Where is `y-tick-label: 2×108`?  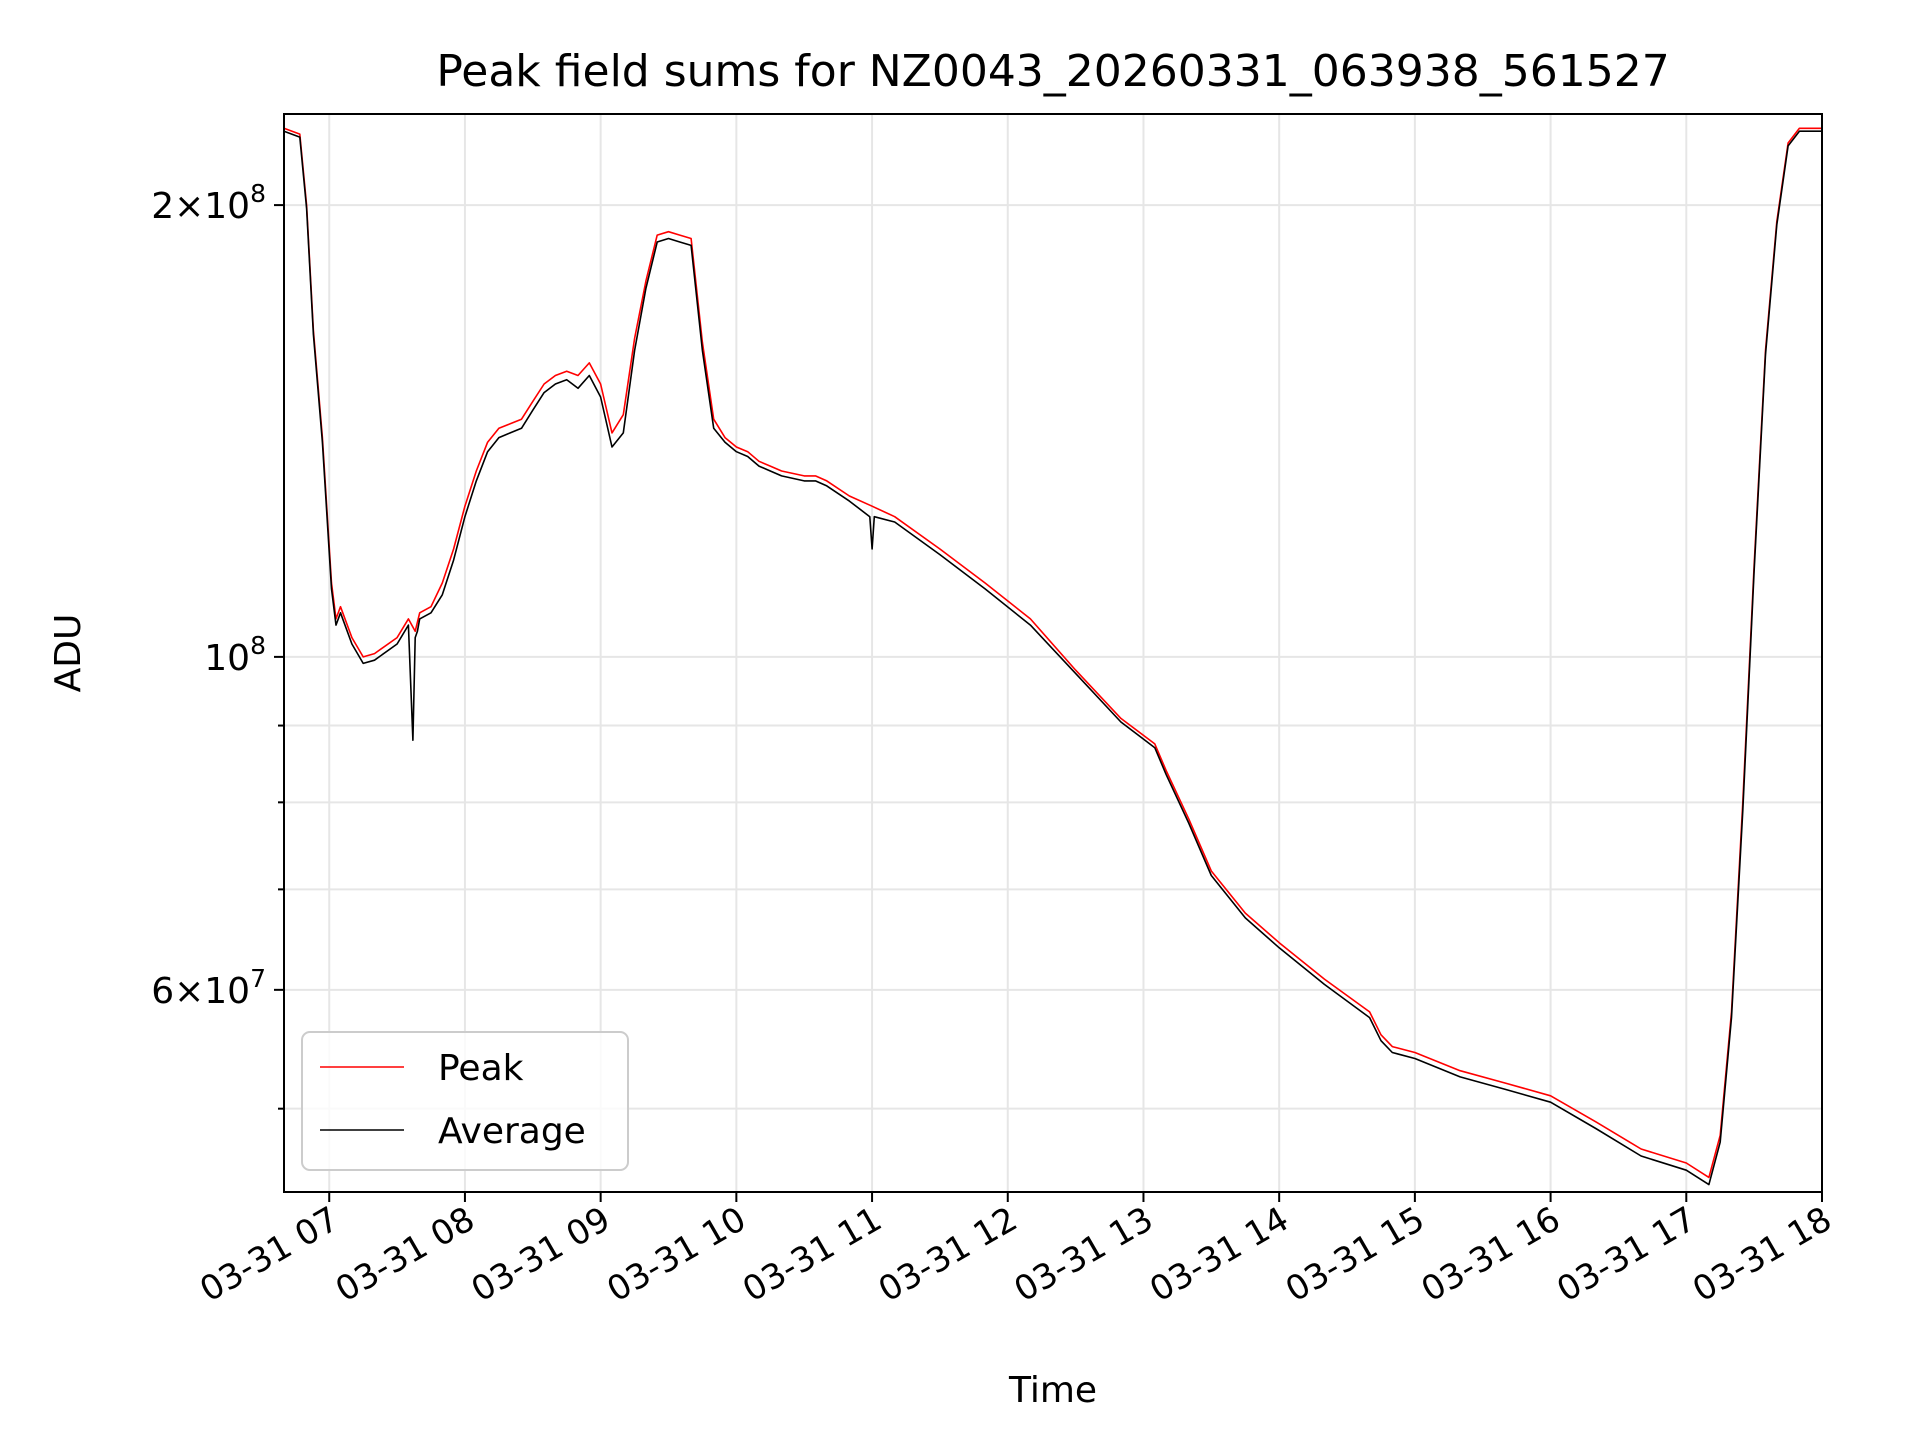 y-tick-label: 2×108 is located at coordinates (208, 203).